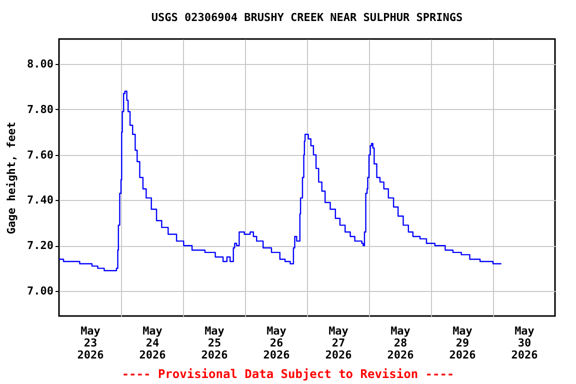 The image size is (576, 384). I want to click on x-tick-label: May 29 2026, so click(462, 343).